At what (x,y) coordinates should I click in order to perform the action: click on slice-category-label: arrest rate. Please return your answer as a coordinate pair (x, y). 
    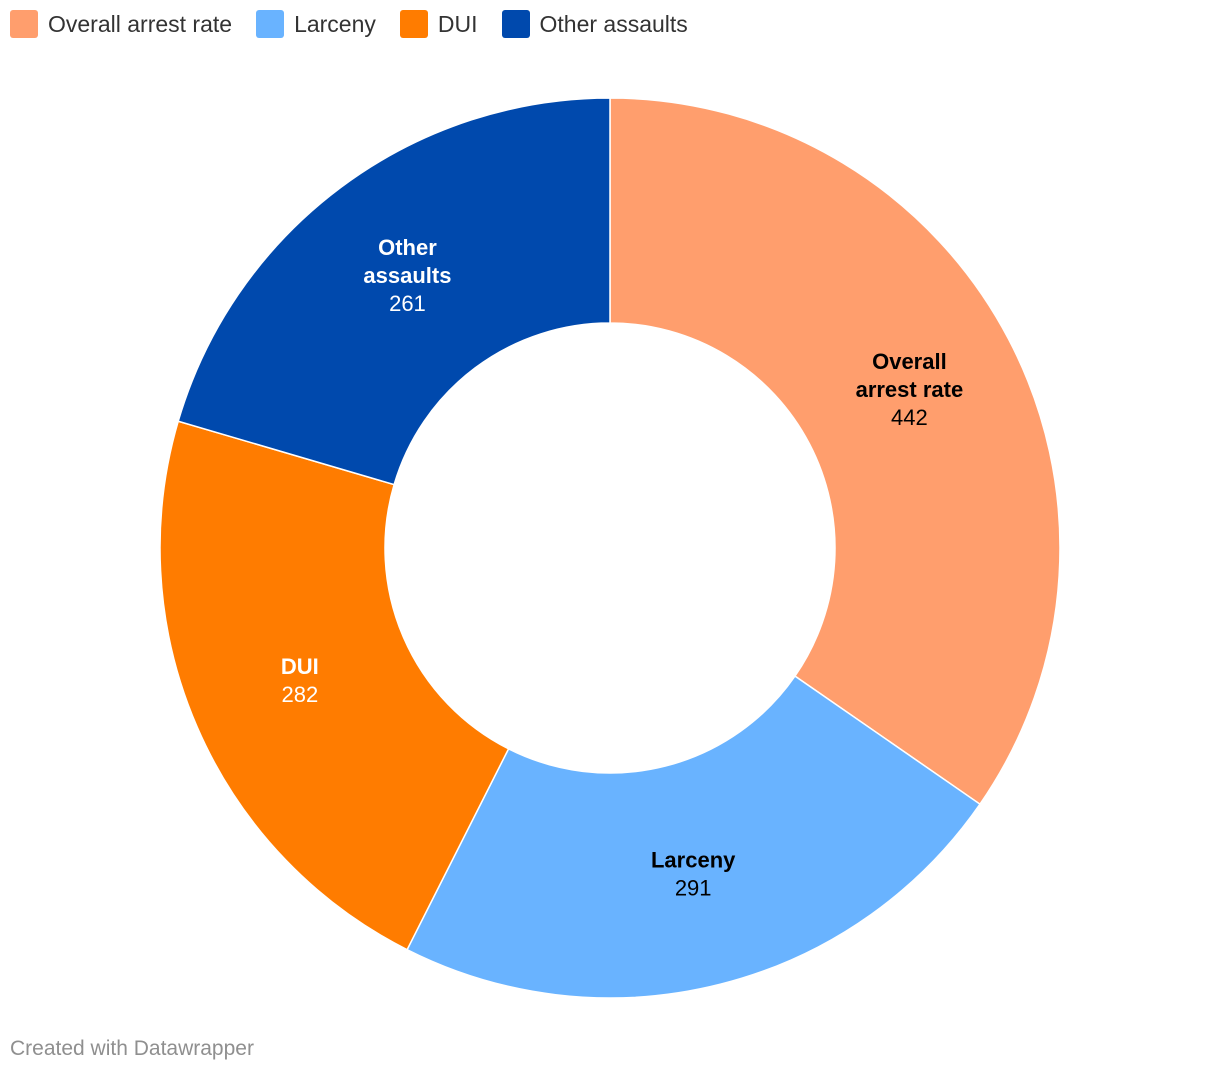
    Looking at the image, I should click on (910, 389).